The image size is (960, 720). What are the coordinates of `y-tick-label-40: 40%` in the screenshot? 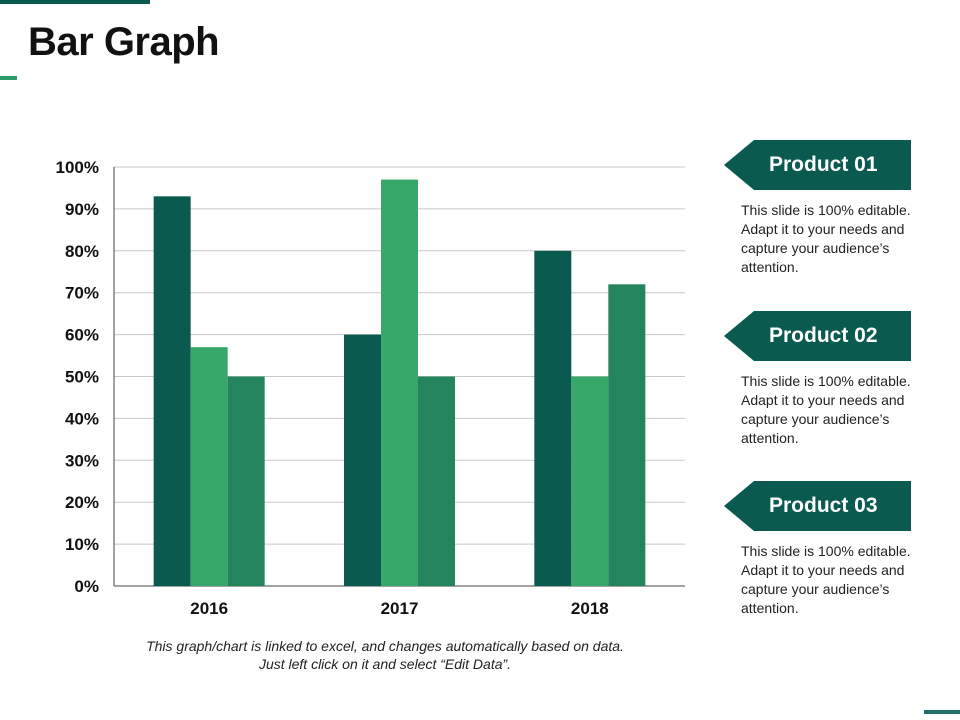 It's located at (82, 418).